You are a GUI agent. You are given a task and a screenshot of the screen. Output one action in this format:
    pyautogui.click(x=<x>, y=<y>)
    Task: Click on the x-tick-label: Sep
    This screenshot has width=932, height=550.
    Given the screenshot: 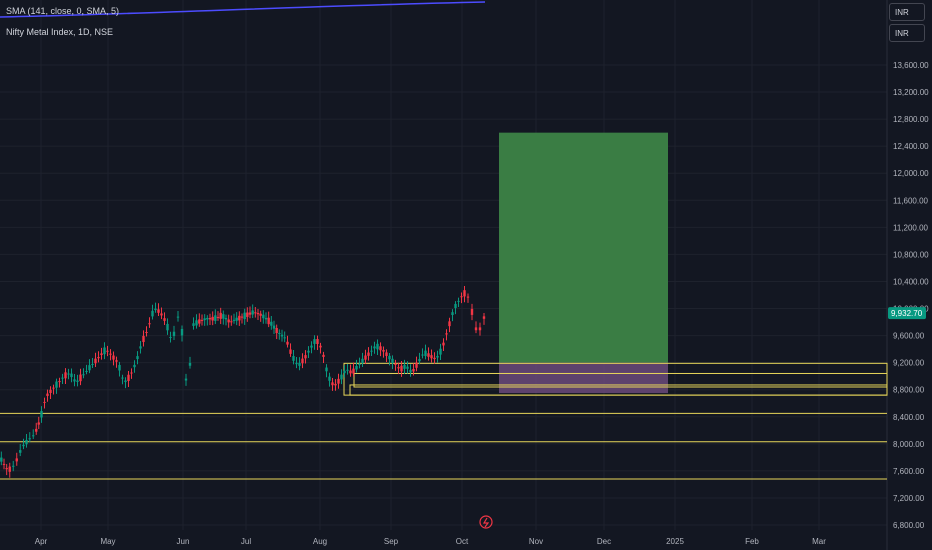 What is the action you would take?
    pyautogui.click(x=391, y=541)
    